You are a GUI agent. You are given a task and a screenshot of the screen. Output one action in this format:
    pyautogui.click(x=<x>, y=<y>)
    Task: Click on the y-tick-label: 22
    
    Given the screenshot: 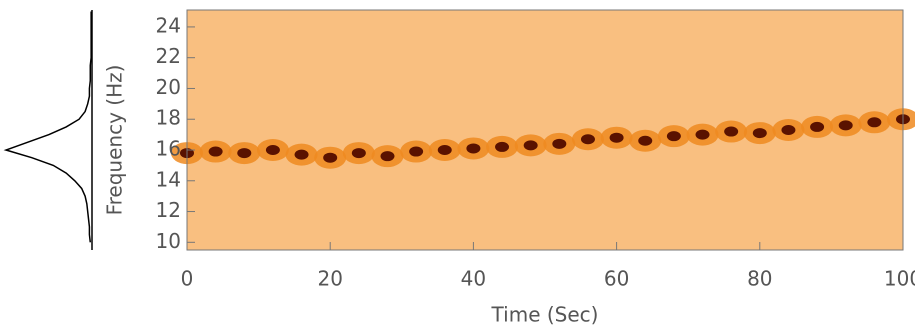 What is the action you would take?
    pyautogui.click(x=168, y=56)
    